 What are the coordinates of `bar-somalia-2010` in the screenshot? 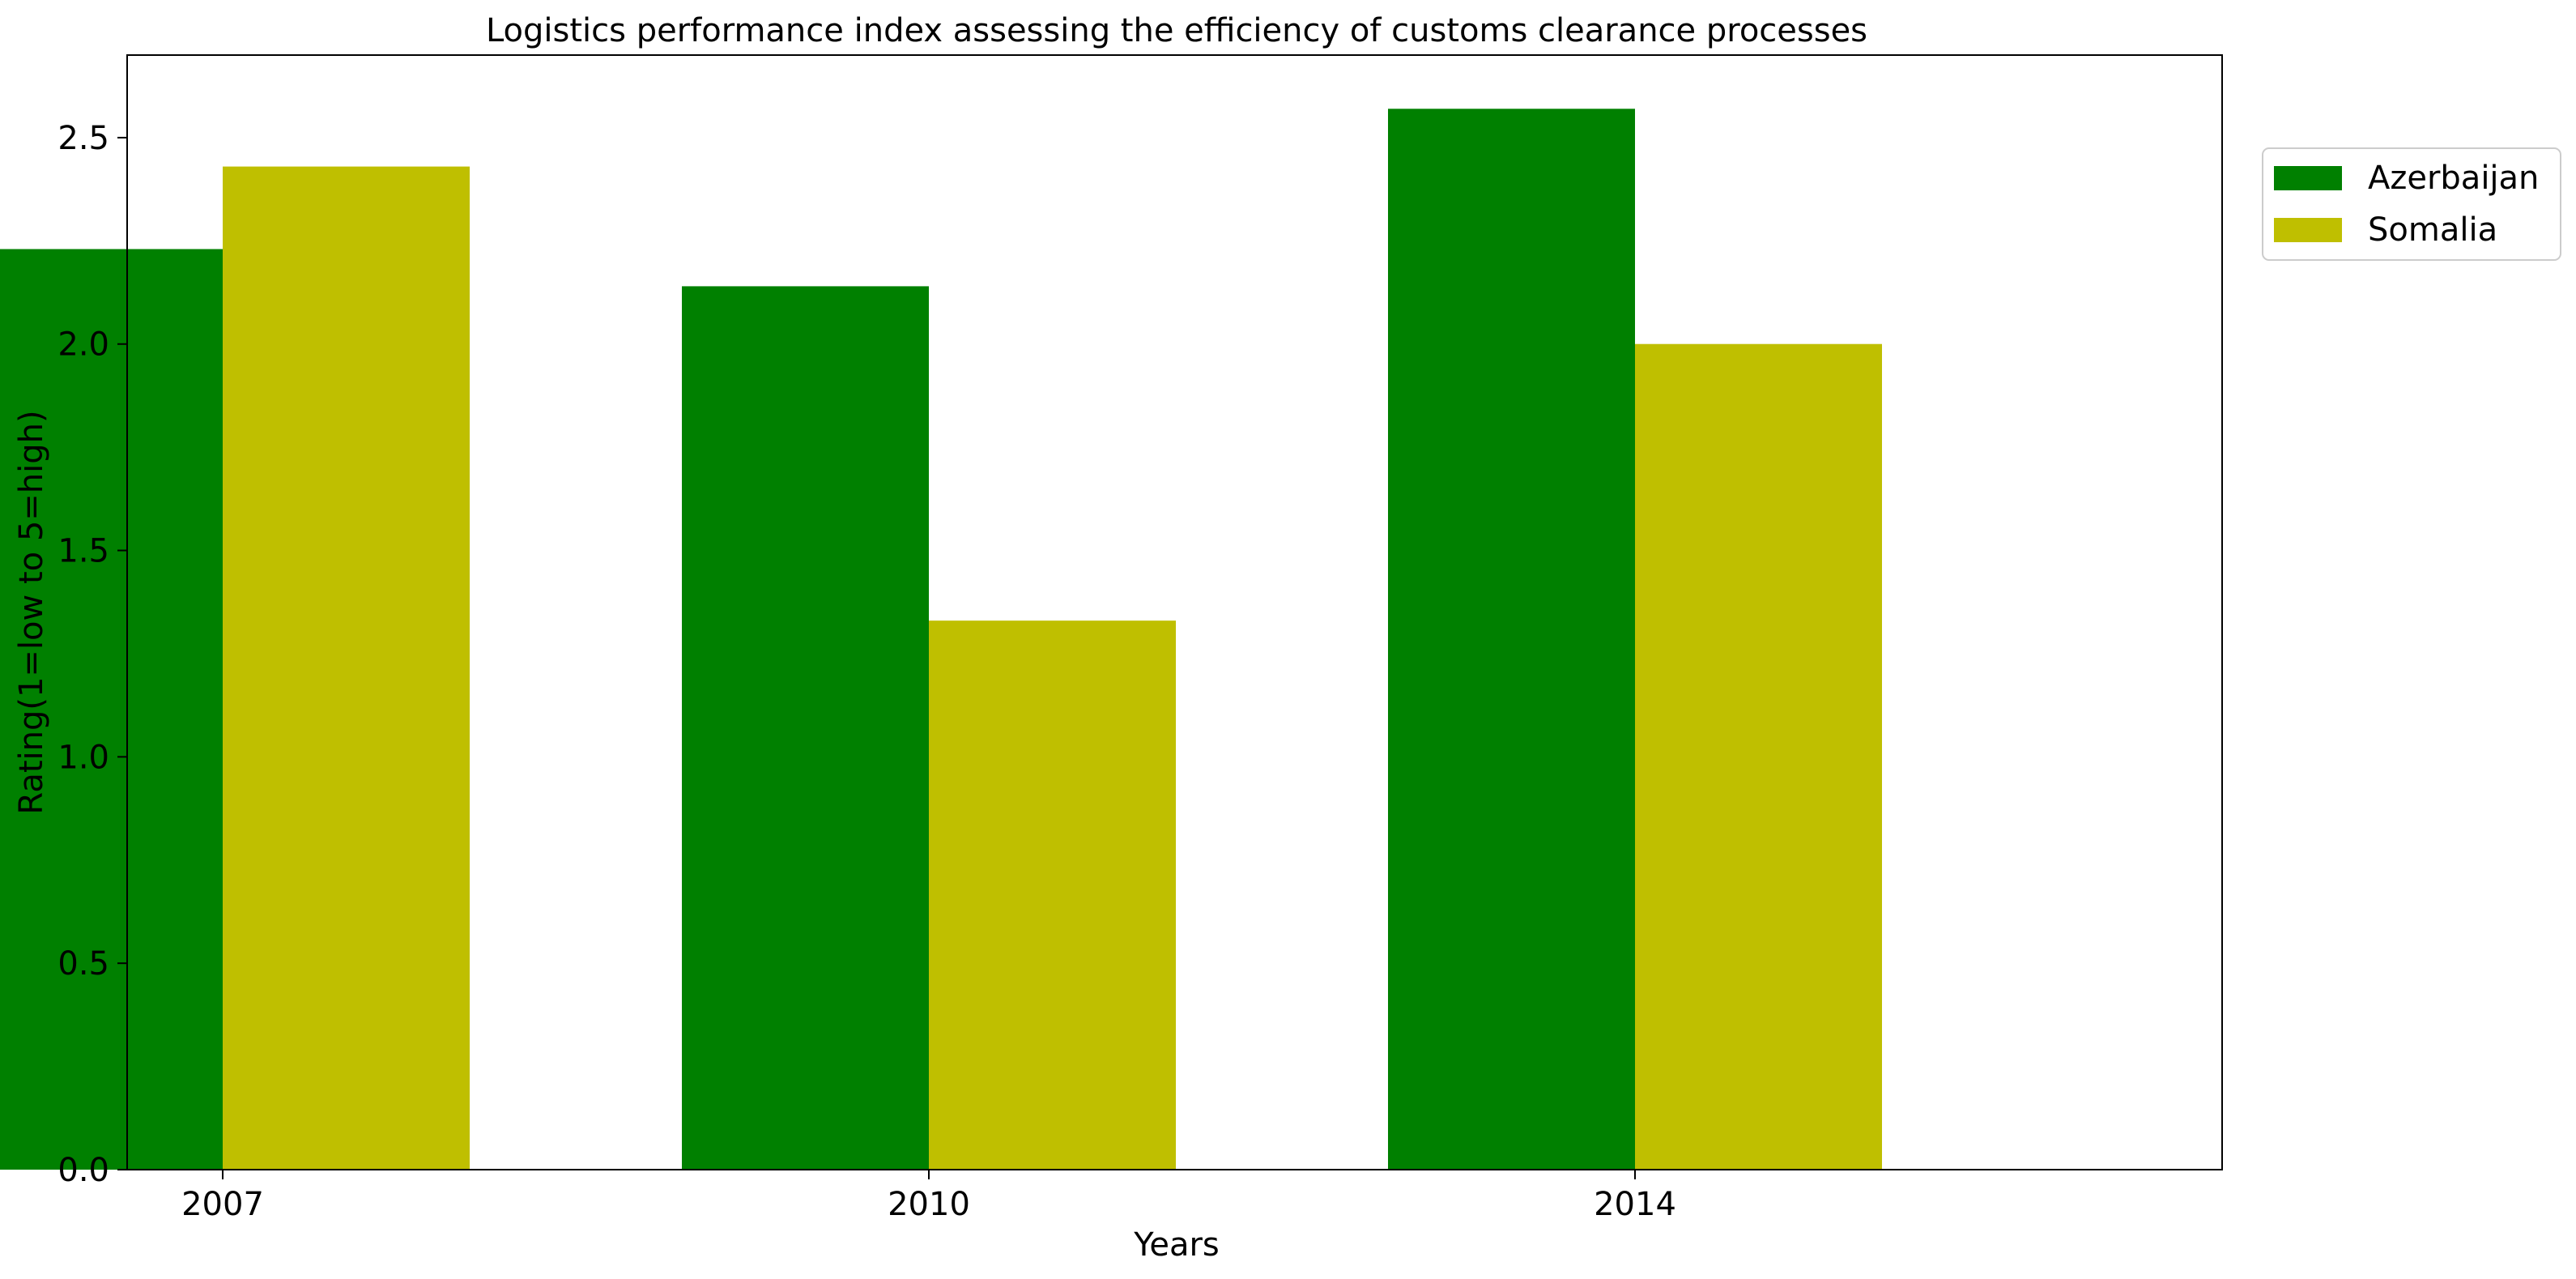 It's located at (1052, 895).